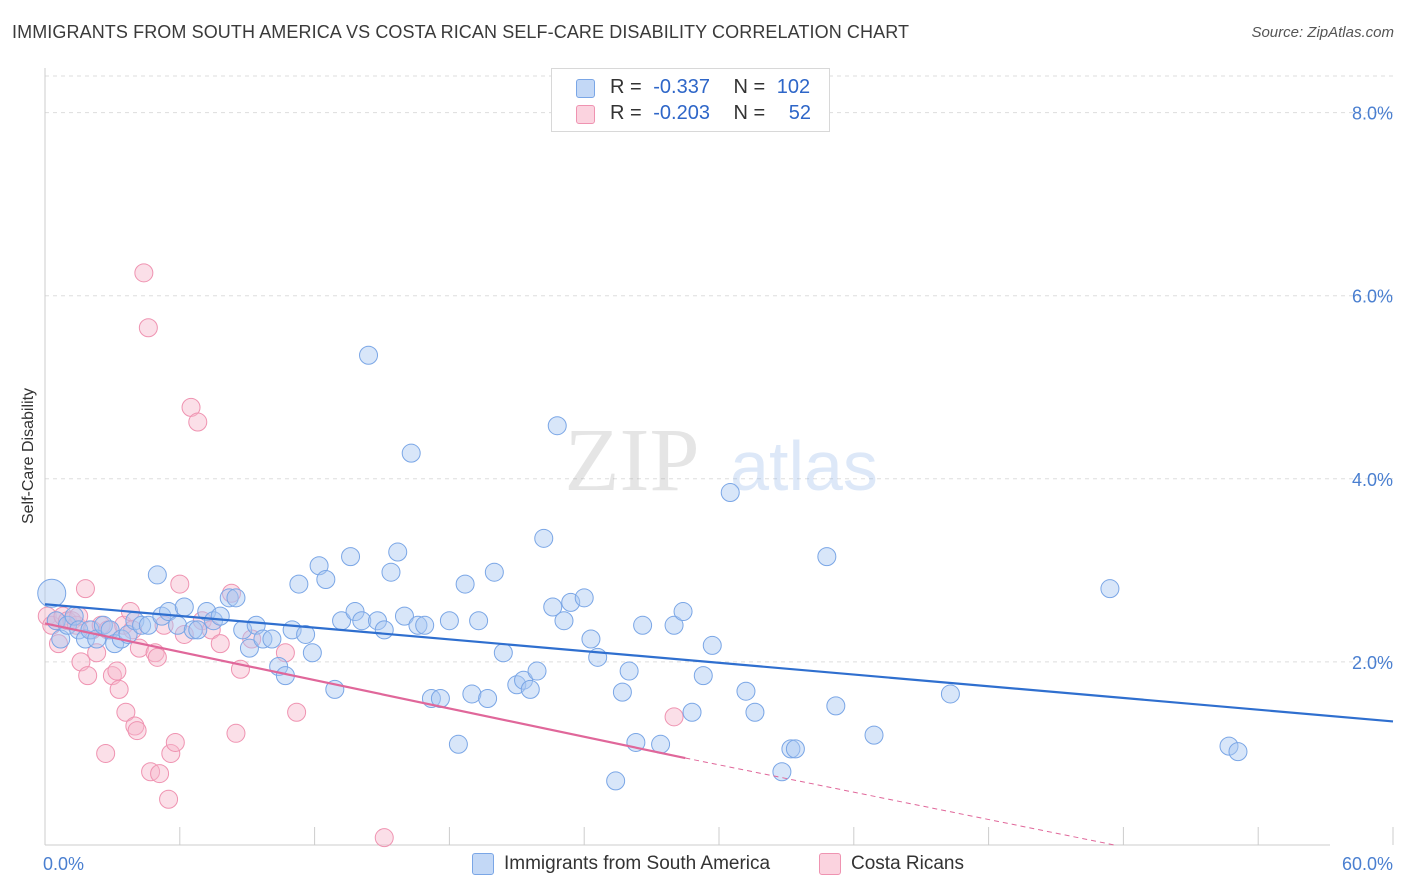 This screenshot has width=1406, height=892. I want to click on y-tick-label: 6.0%, so click(1372, 297).